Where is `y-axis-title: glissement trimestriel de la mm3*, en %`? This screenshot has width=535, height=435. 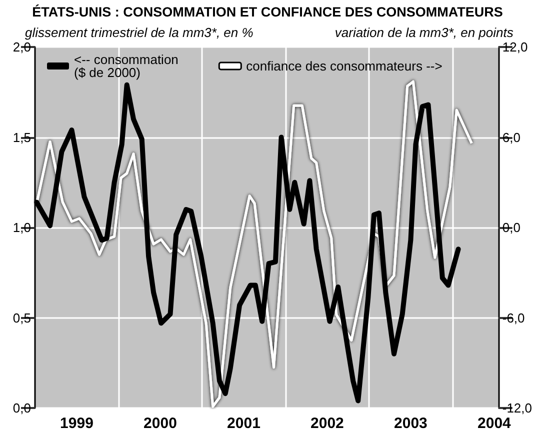 y-axis-title: glissement trimestriel de la mm3*, en % is located at coordinates (139, 32).